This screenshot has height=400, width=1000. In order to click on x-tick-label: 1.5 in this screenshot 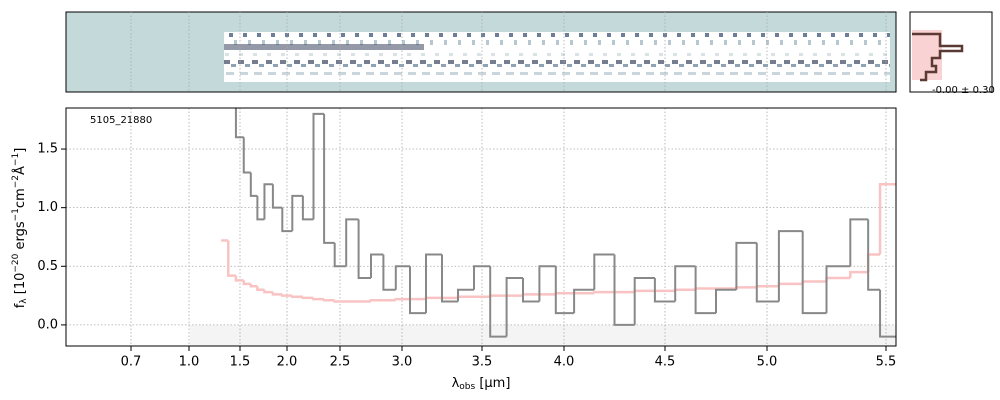, I will do `click(240, 362)`.